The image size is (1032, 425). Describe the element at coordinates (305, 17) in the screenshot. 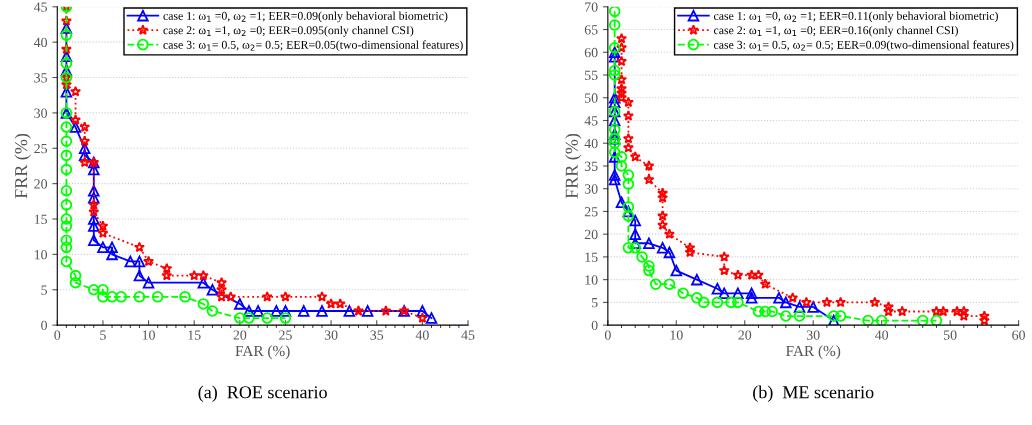

I see `legend-label: case 1: ω$_{1}$ =0, ω$_{2}$ =1; EER=0.09(only behavioral biometric)` at that location.